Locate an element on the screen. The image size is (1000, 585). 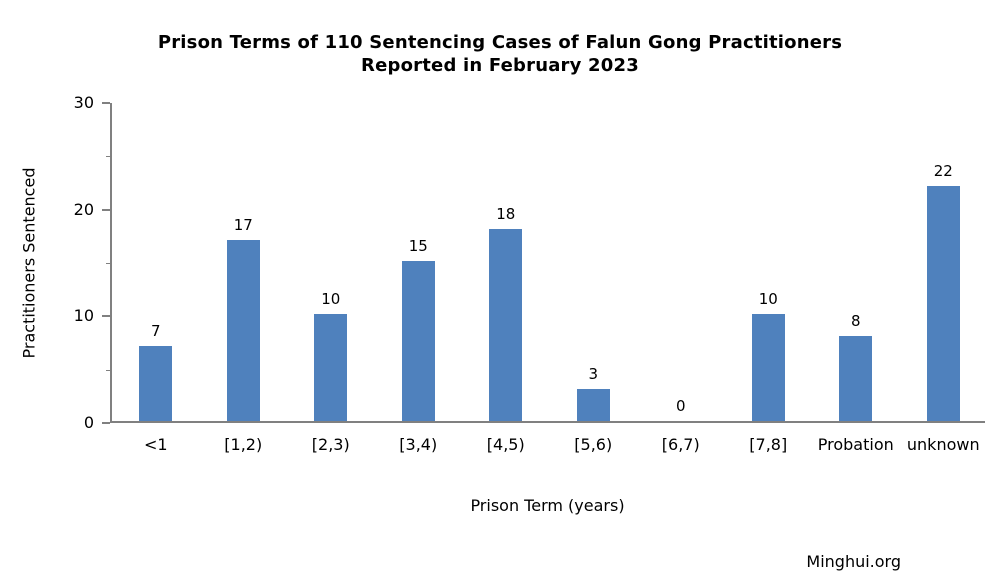
y-axis-tick-label: 10 is located at coordinates (83, 316).